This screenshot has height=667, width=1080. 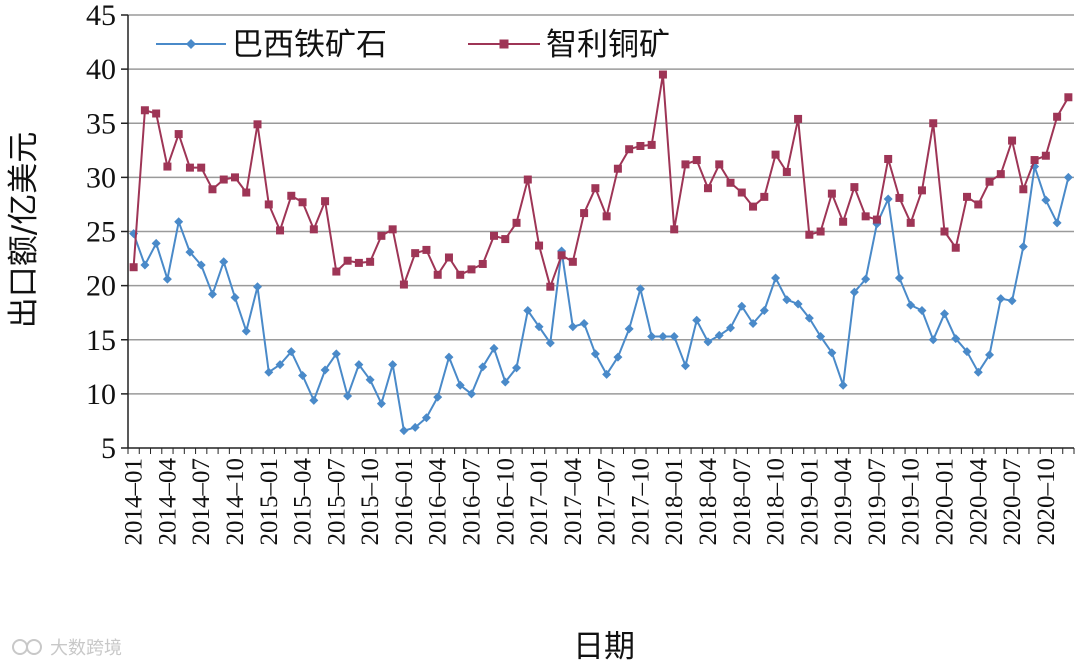 I want to click on x-tick-label: 2019–10, so click(x=911, y=502).